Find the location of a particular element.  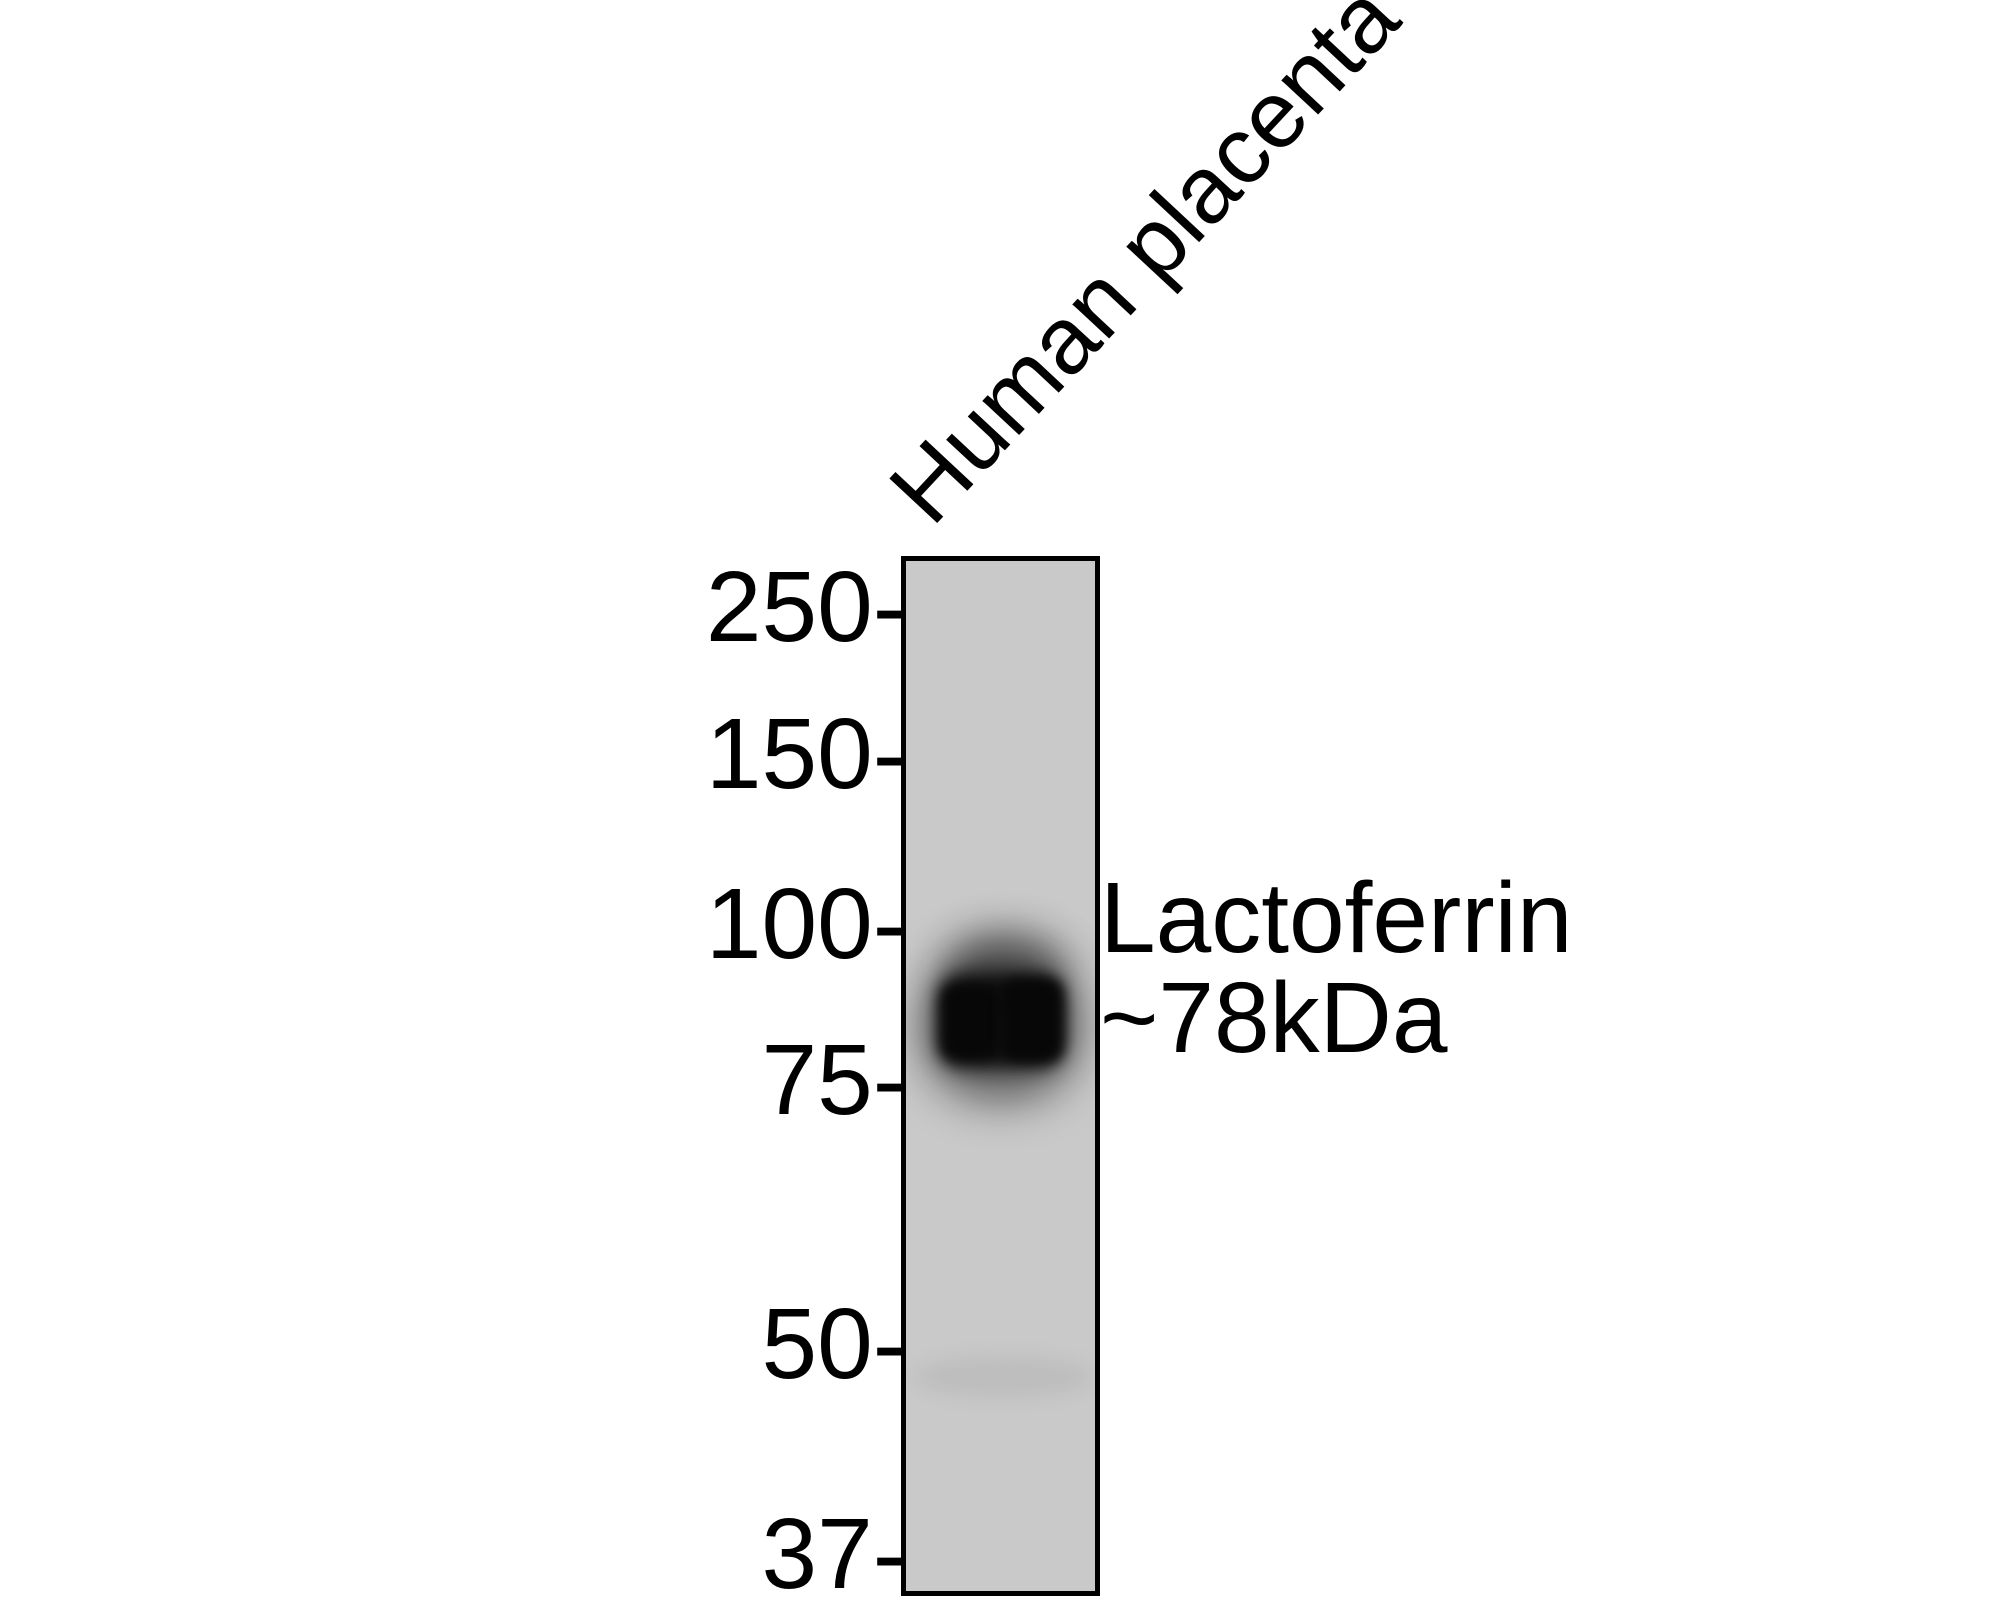

band-annotation: Lactoferrin ~78kDa is located at coordinates (1336, 968).